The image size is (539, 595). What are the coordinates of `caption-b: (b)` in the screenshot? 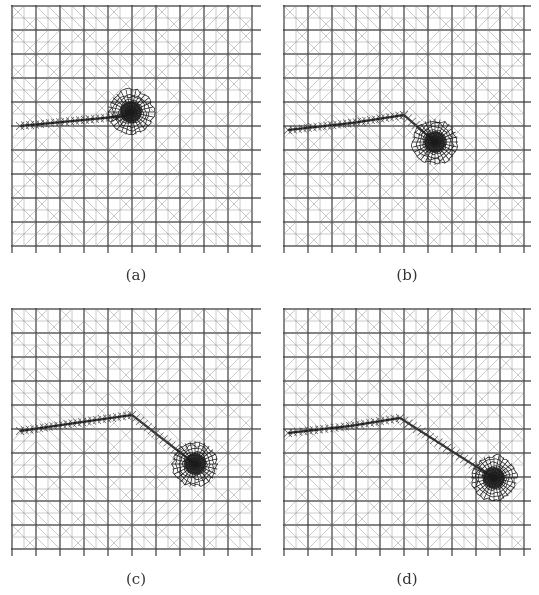 It's located at (407, 275).